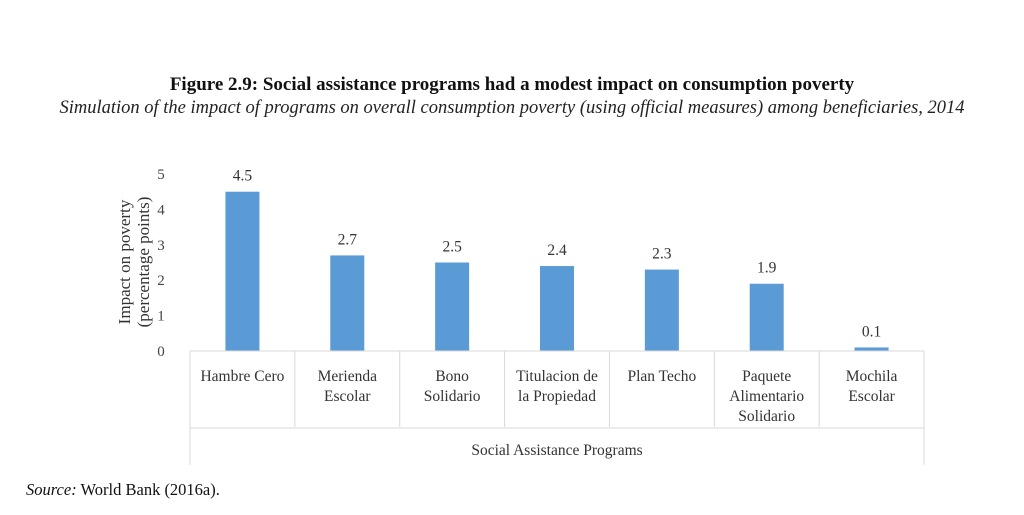 This screenshot has height=515, width=1024. I want to click on source-note: Source: World Bank (2016a)., so click(123, 490).